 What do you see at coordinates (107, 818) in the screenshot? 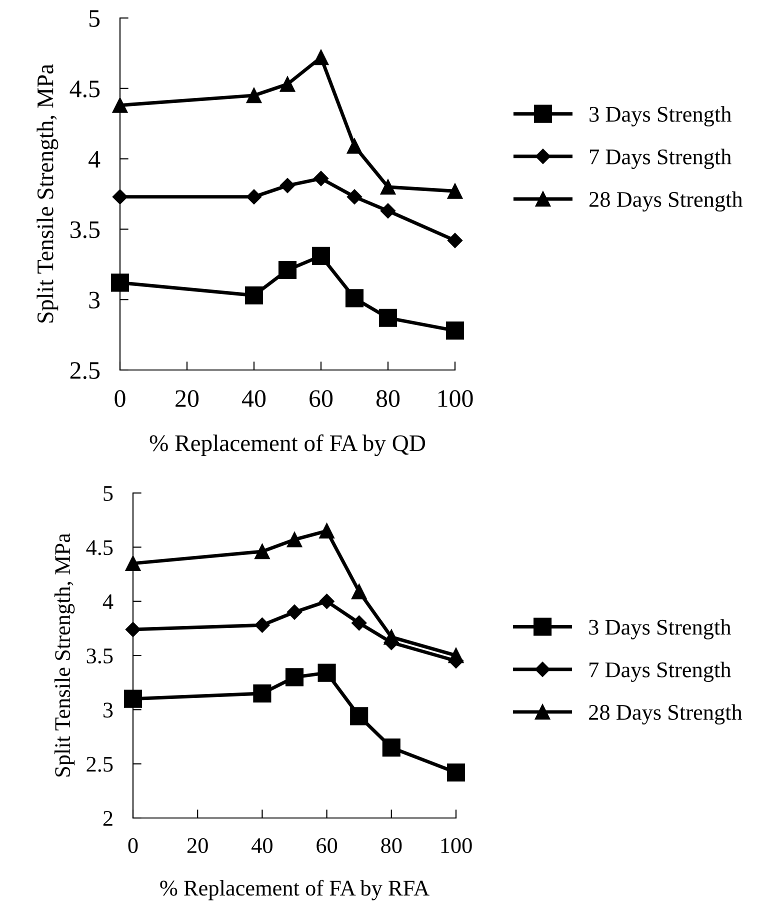
I see `y-tick-label: 2` at bounding box center [107, 818].